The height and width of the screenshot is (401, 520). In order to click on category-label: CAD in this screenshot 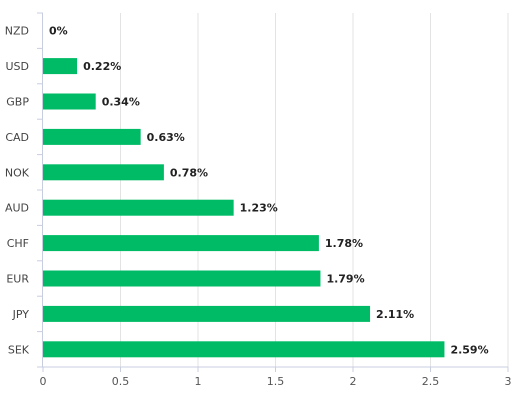, I will do `click(17, 137)`.